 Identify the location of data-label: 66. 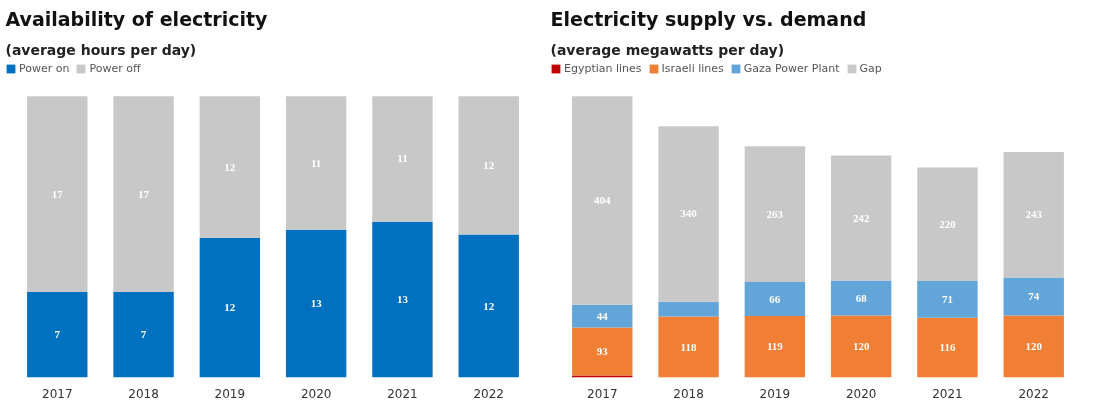
(775, 298).